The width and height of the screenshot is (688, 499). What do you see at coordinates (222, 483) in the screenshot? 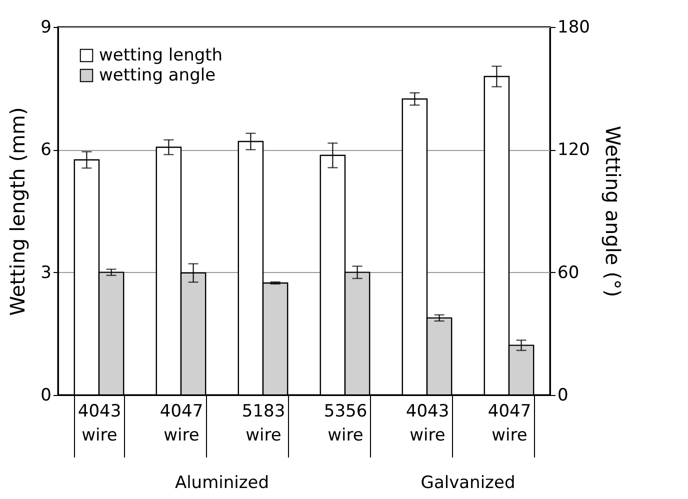
I see `text: Aluminized` at bounding box center [222, 483].